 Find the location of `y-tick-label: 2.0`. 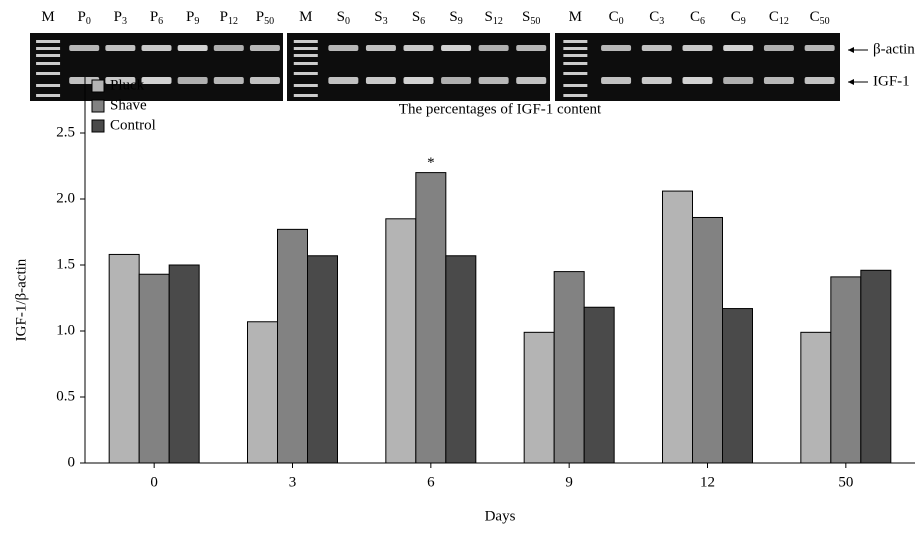

y-tick-label: 2.0 is located at coordinates (65, 198).